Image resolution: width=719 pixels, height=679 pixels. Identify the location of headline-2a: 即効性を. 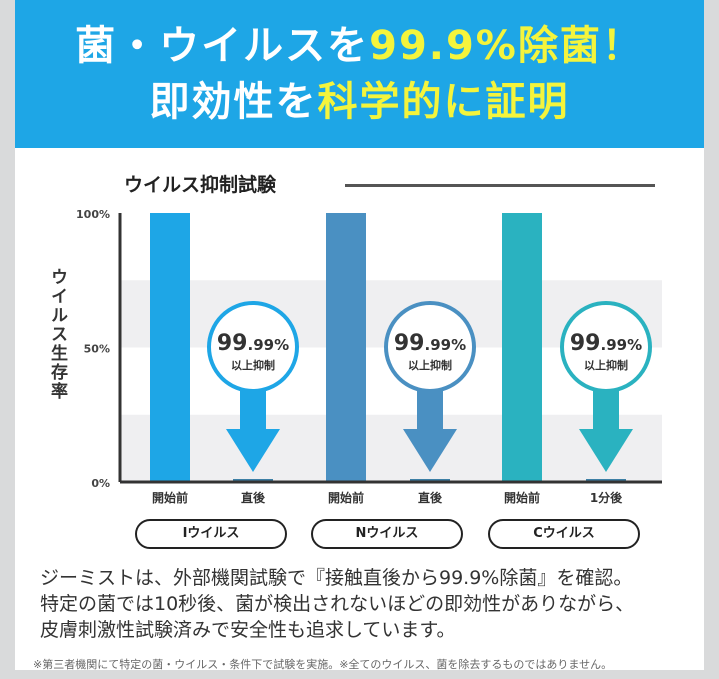
(233, 102).